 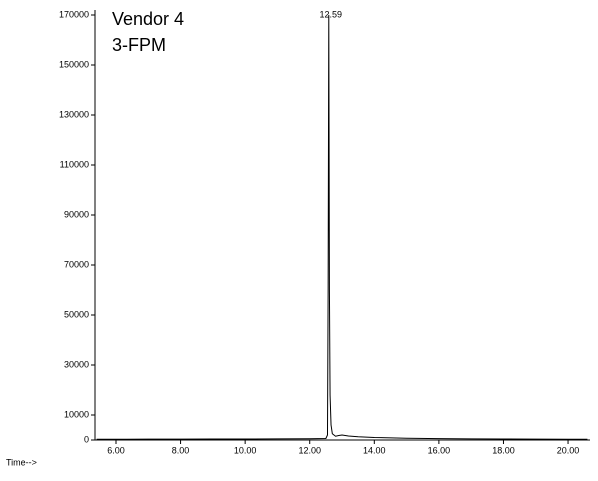 What do you see at coordinates (439, 450) in the screenshot?
I see `x-tick-label: 16.00` at bounding box center [439, 450].